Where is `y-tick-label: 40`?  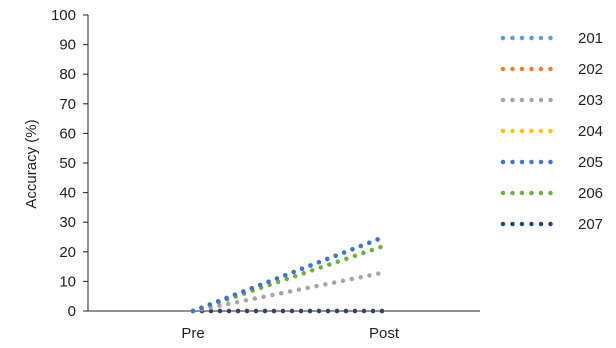
y-tick-label: 40 is located at coordinates (67, 193).